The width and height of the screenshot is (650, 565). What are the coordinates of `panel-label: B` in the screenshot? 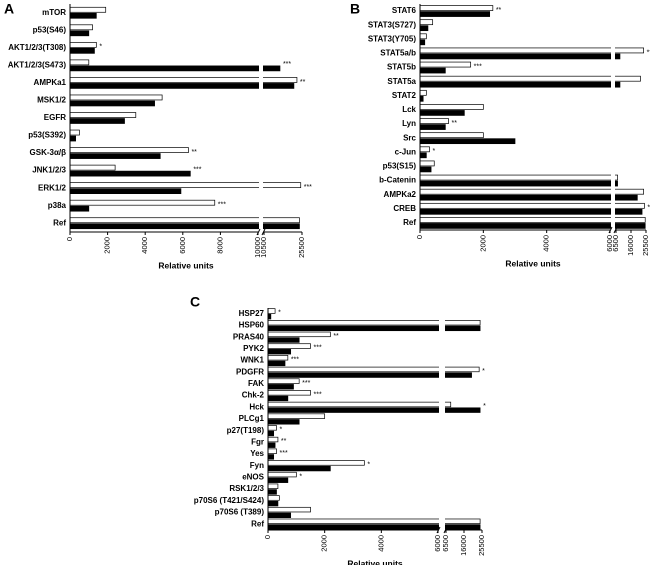 It's located at (355, 9).